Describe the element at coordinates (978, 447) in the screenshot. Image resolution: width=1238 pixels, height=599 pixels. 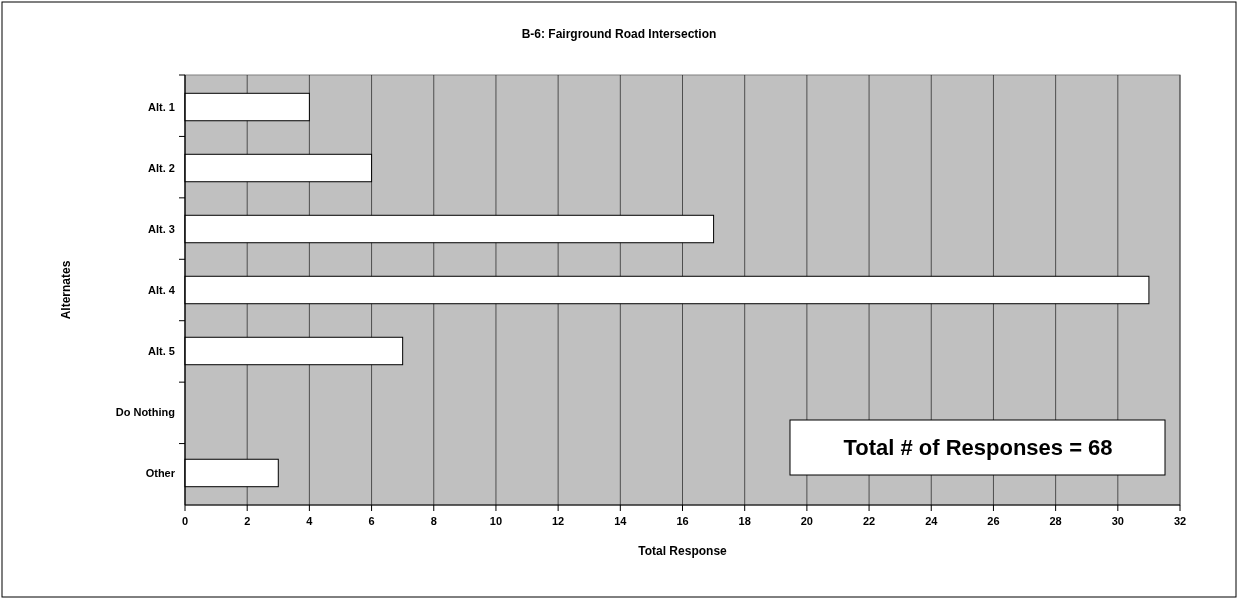
I see `annotation: Total # of Responses = 68` at that location.